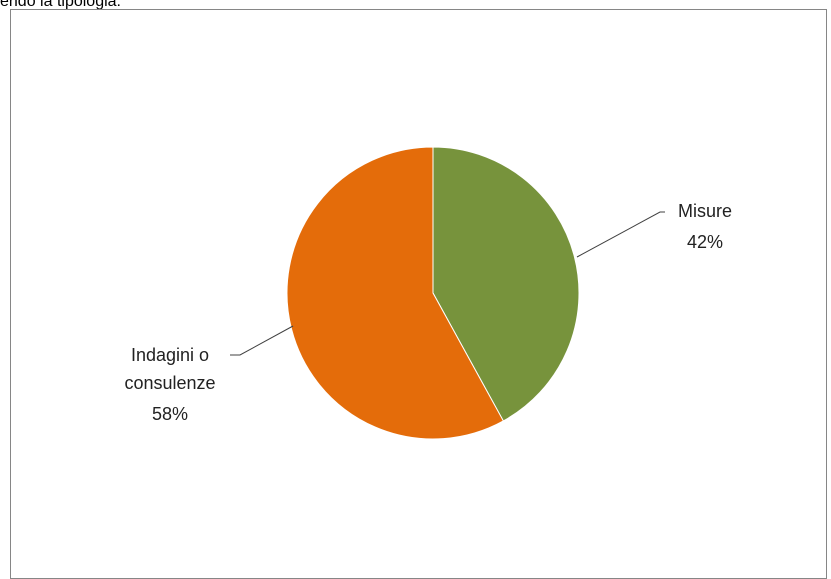  I want to click on leader-line-misure, so click(620, 234).